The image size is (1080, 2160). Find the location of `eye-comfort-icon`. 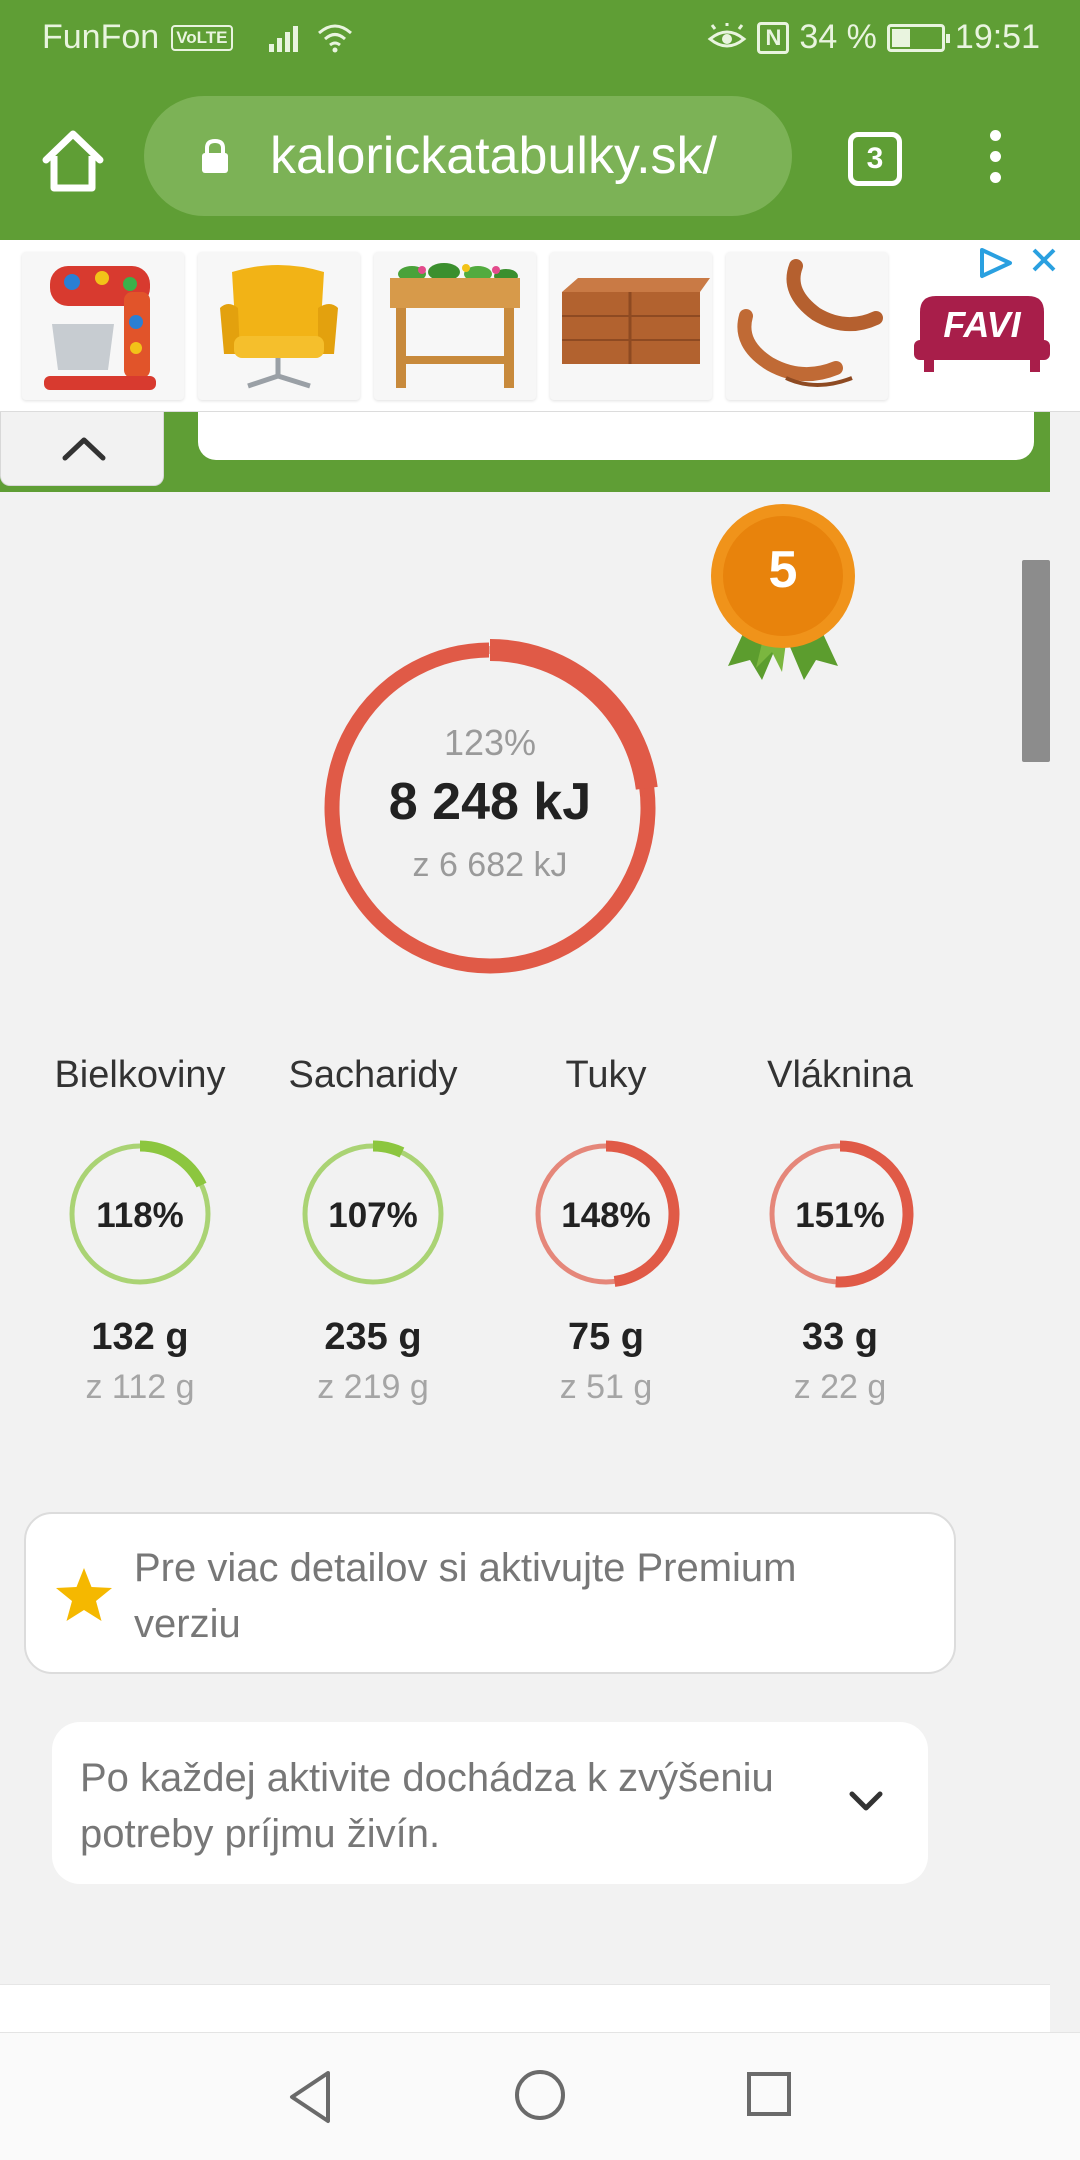

eye-comfort-icon is located at coordinates (727, 34).